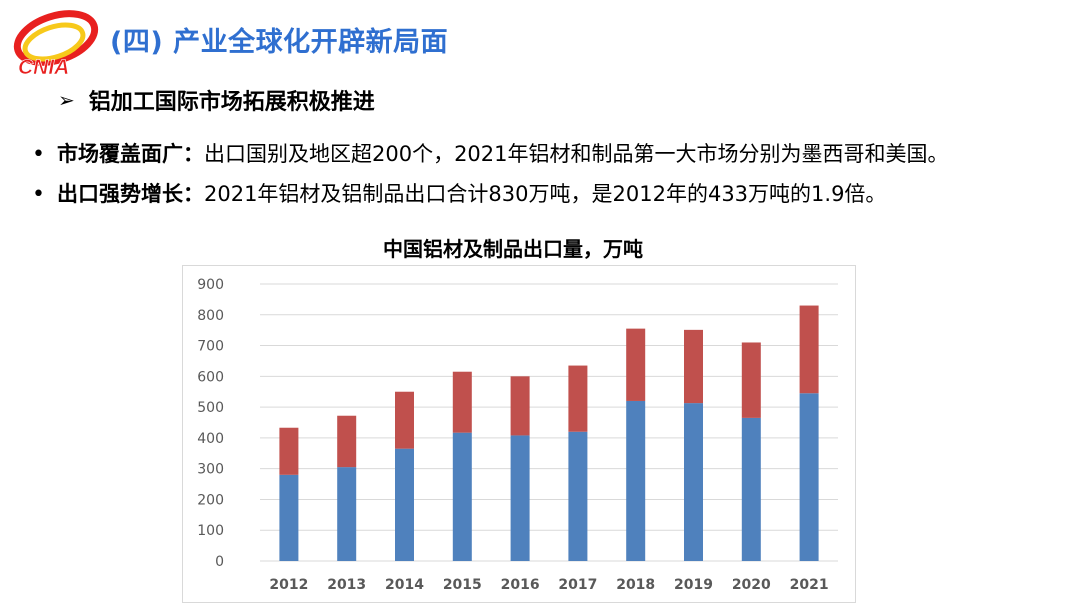 The width and height of the screenshot is (1080, 608). Describe the element at coordinates (635, 585) in the screenshot. I see `x-tick-label: 2018` at that location.